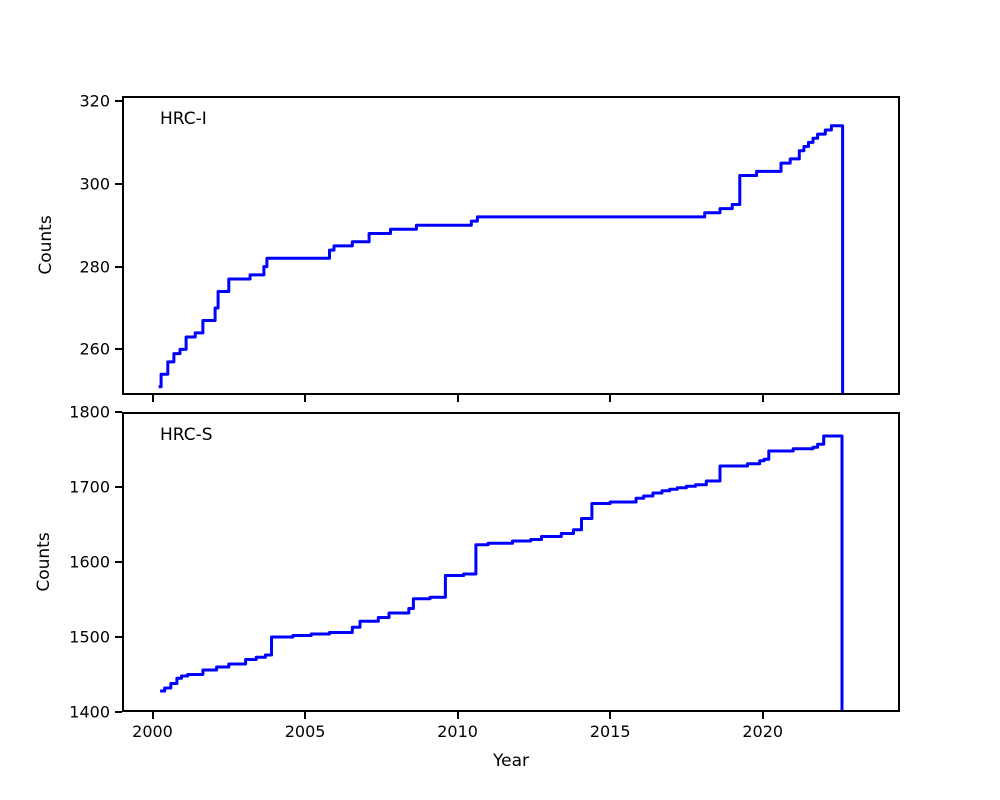 The height and width of the screenshot is (800, 1000). I want to click on y-tick-label: 280, so click(94, 267).